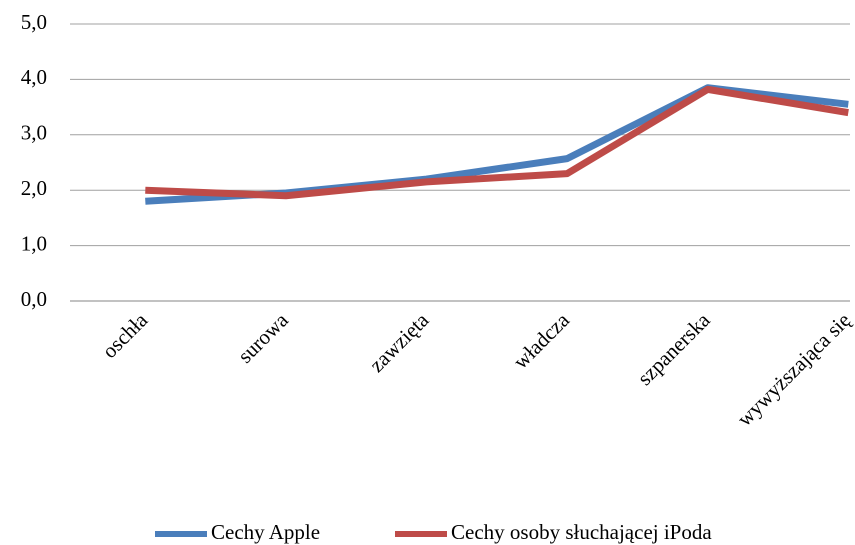 This screenshot has height=545, width=855. Describe the element at coordinates (34, 188) in the screenshot. I see `y-tick-label: 2,0` at that location.